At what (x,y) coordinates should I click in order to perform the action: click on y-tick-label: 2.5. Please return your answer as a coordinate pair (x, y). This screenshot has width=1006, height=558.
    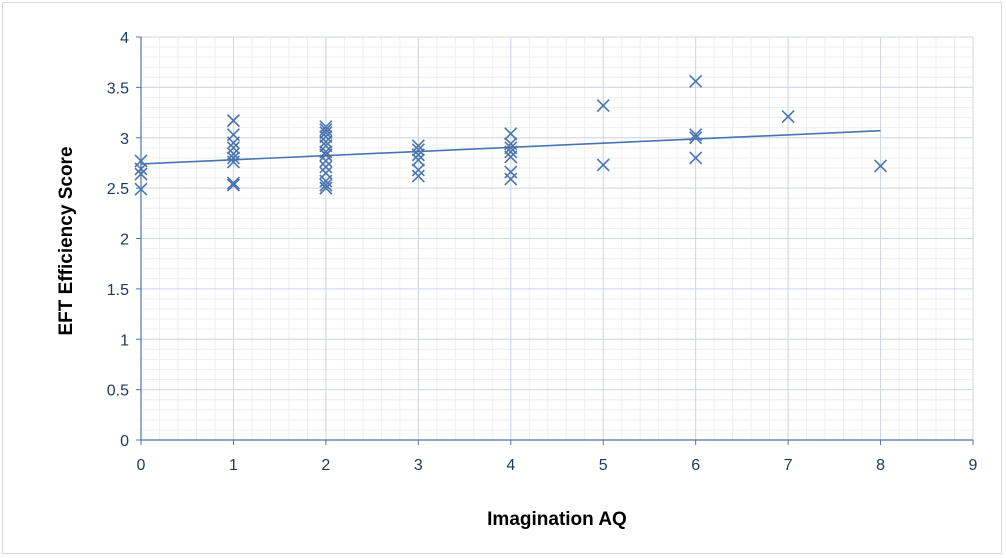
    Looking at the image, I should click on (118, 189).